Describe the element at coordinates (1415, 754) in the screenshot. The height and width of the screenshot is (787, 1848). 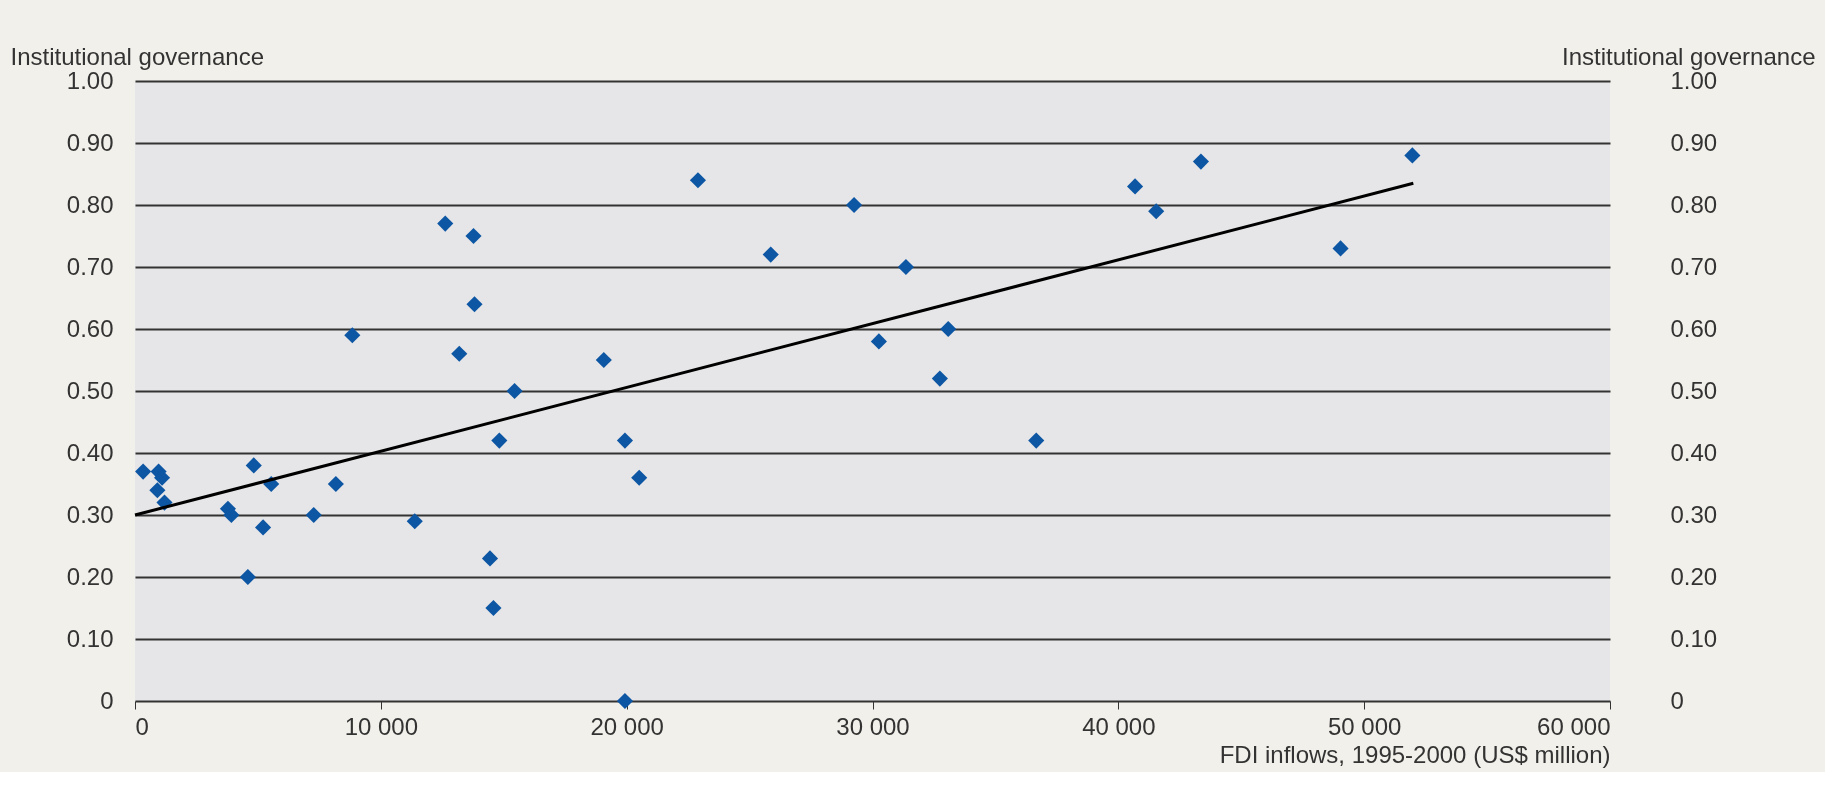
I see `x-axis-title: FDI inflows, 1995-2000 (US$ million)` at that location.